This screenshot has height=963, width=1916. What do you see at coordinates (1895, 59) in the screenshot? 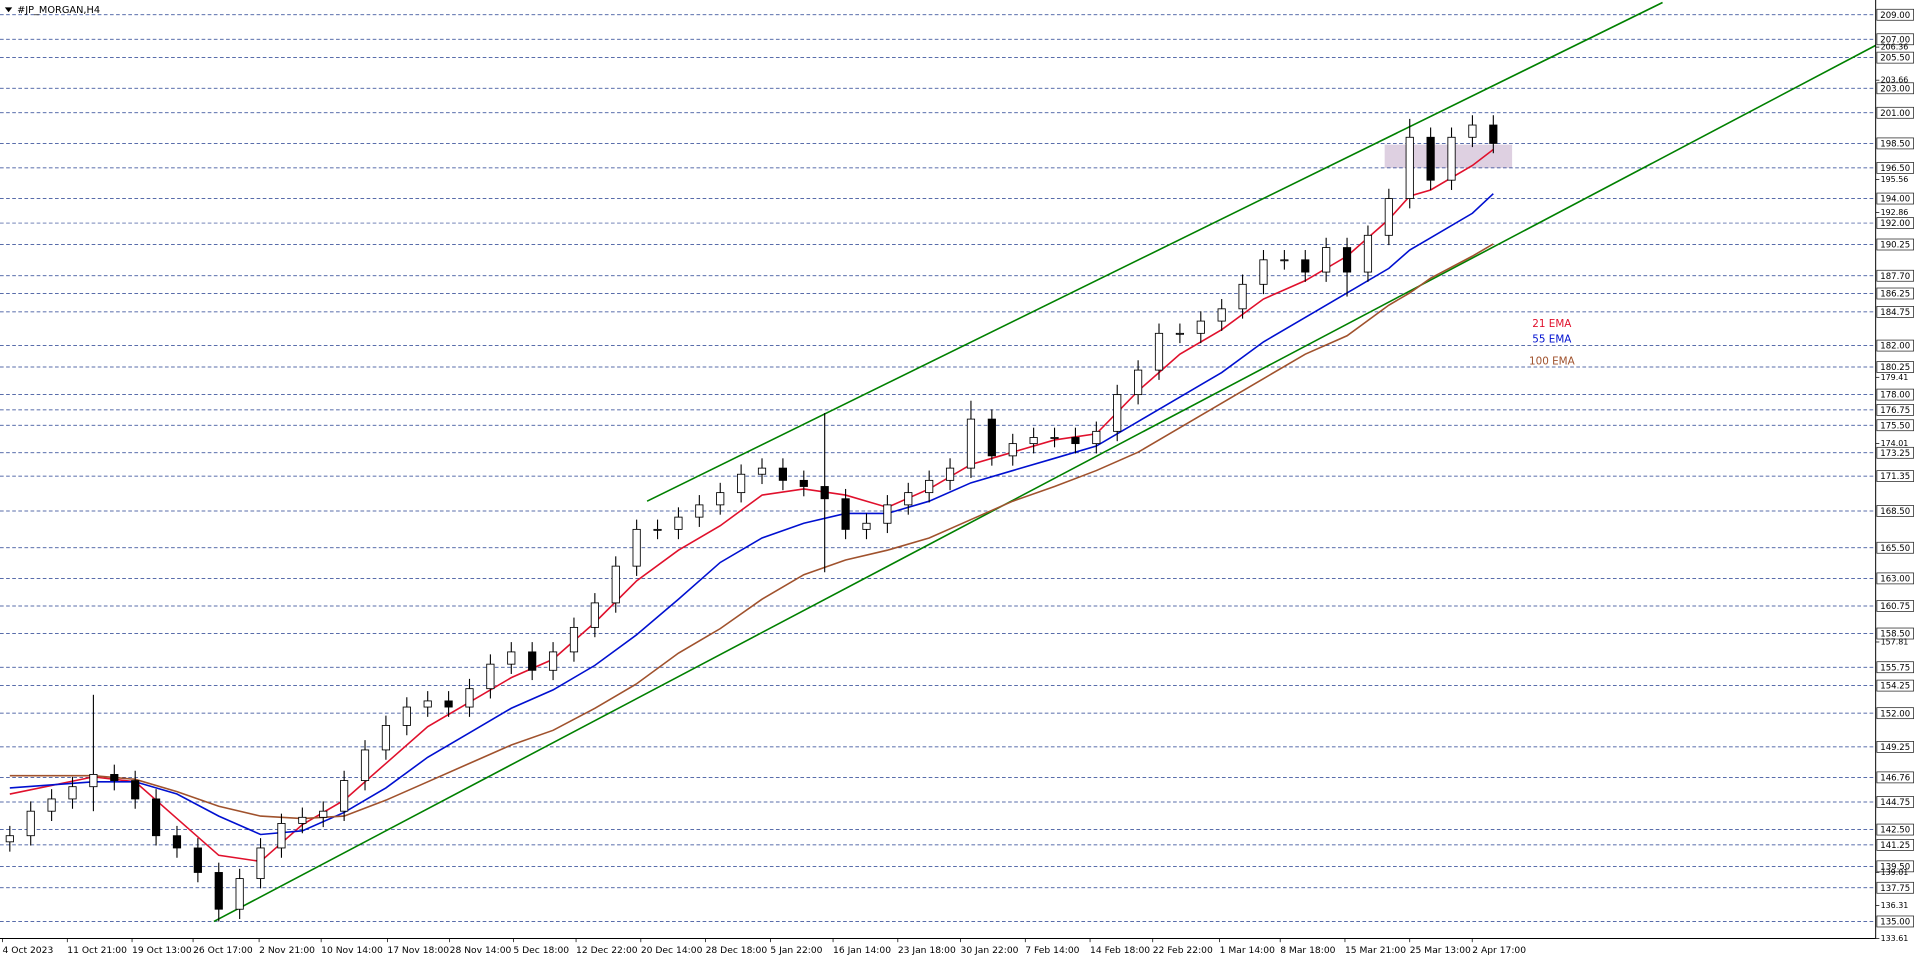
I see `y-tick-label: 205.50` at bounding box center [1895, 59].